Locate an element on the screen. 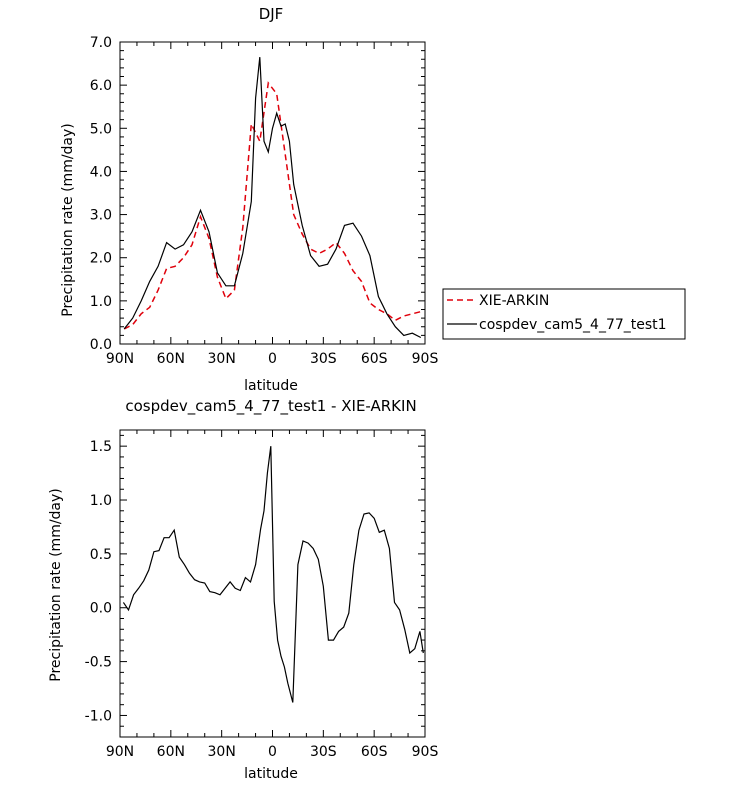 Image resolution: width=733 pixels, height=788 pixels. bottom-y-tick-label: 1.5 is located at coordinates (101, 447).